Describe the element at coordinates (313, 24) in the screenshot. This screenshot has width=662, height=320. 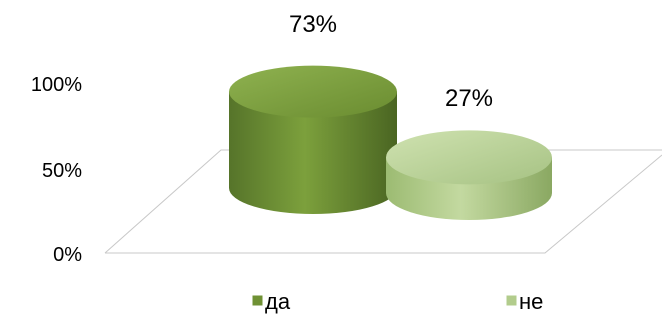
I see `data-label: 73%` at that location.